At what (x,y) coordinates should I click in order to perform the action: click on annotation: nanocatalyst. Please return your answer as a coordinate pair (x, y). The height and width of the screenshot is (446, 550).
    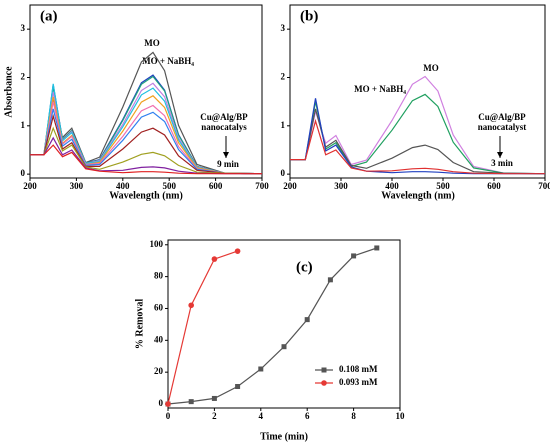
    Looking at the image, I should click on (502, 127).